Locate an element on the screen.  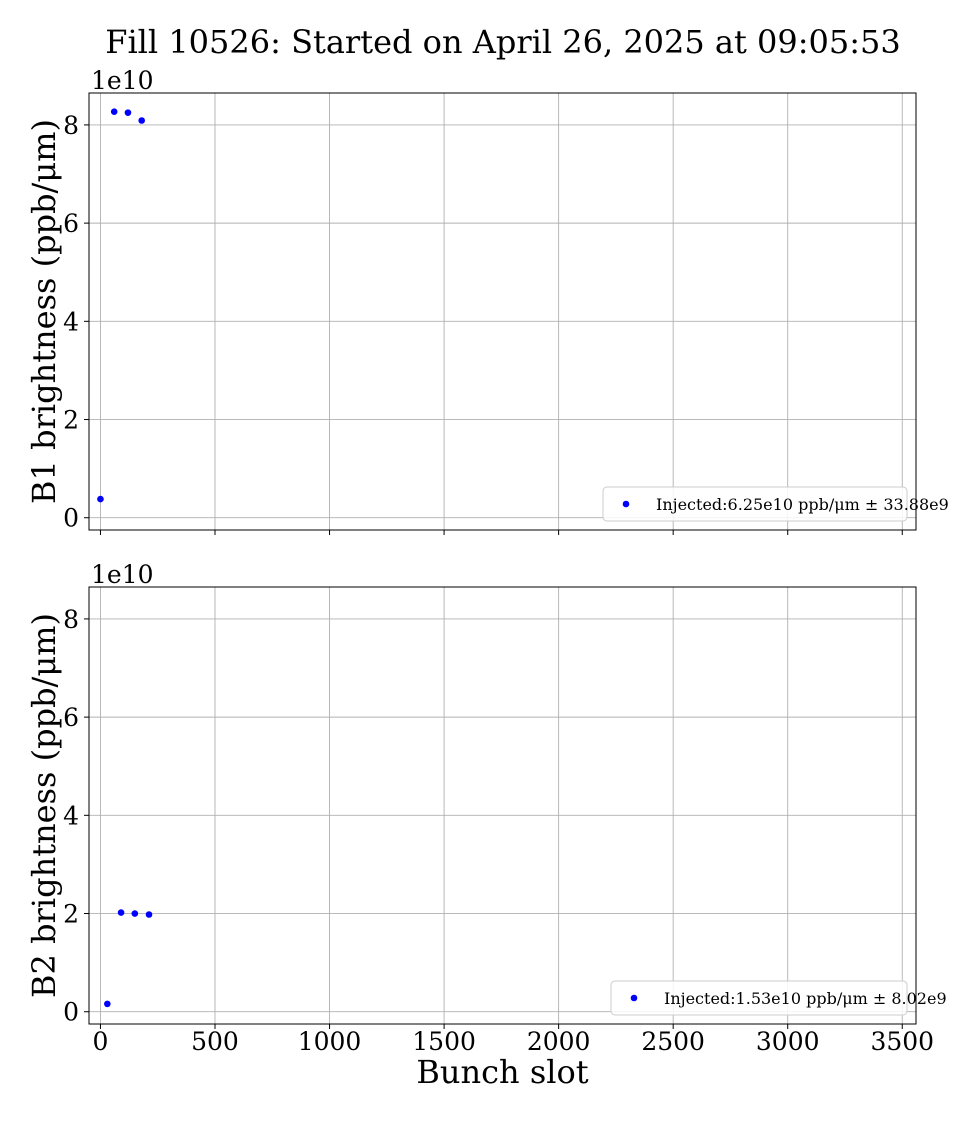
legend-label: Injected:1.53e10 ppb/μm ± 8.02e9 is located at coordinates (805, 998).